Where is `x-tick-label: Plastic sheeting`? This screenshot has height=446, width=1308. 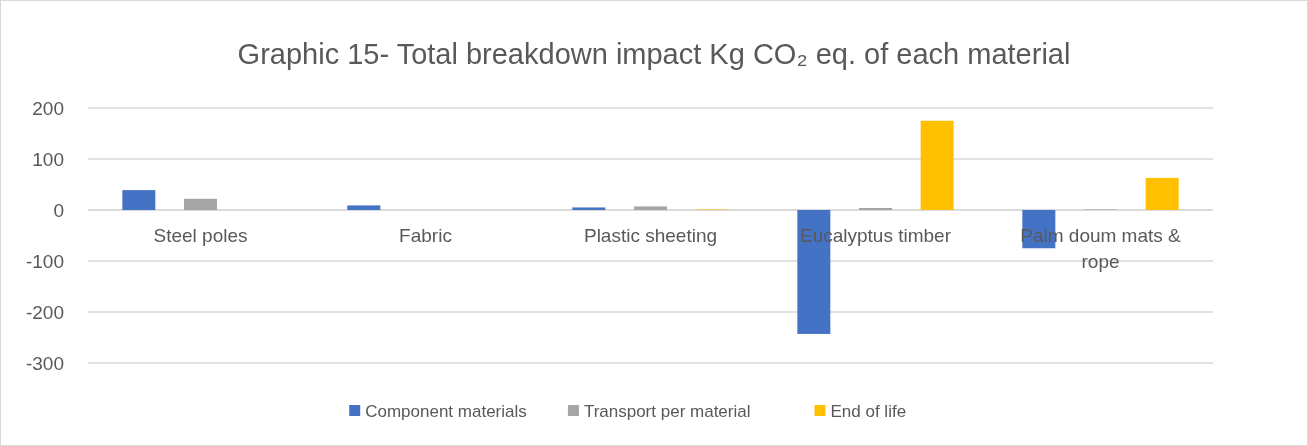
x-tick-label: Plastic sheeting is located at coordinates (650, 235).